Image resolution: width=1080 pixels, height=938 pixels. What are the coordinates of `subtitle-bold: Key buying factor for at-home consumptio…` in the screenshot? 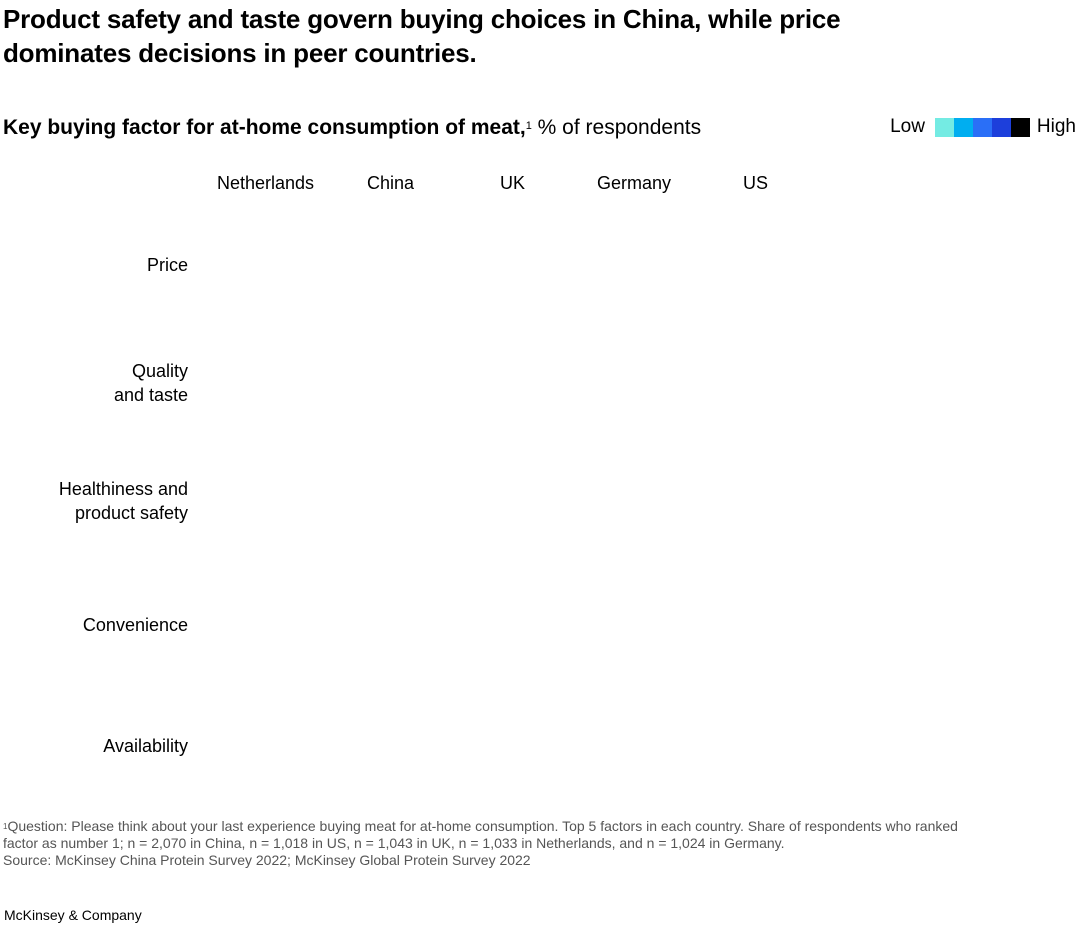 It's located at (264, 127).